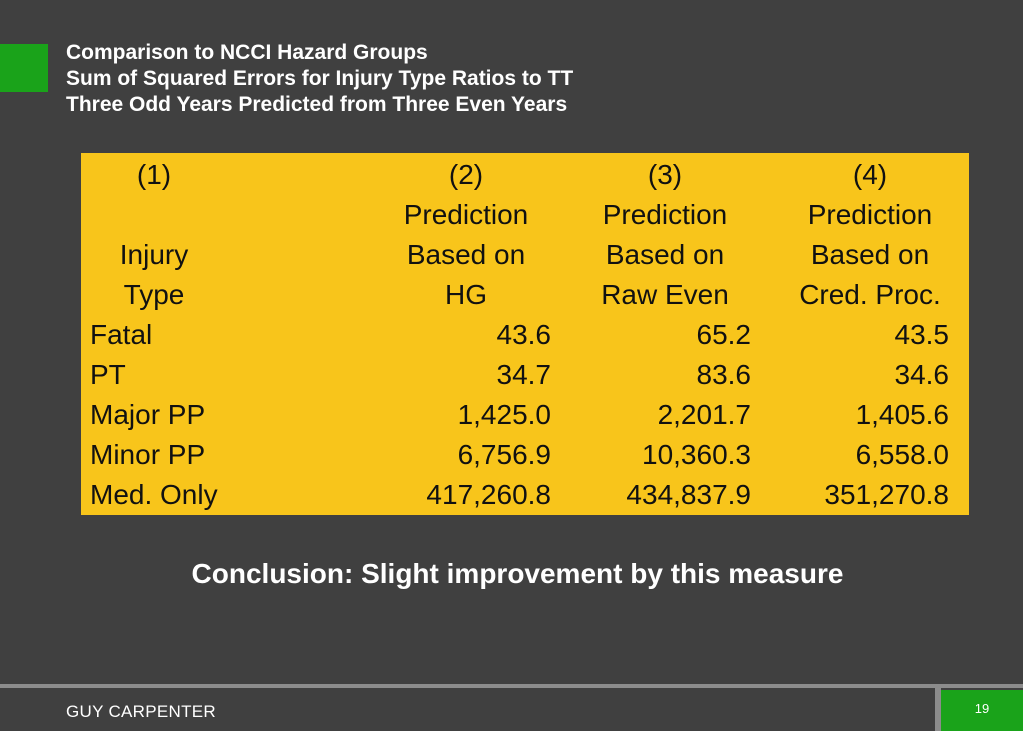  Describe the element at coordinates (665, 294) in the screenshot. I see `header-cell: Raw Even` at that location.